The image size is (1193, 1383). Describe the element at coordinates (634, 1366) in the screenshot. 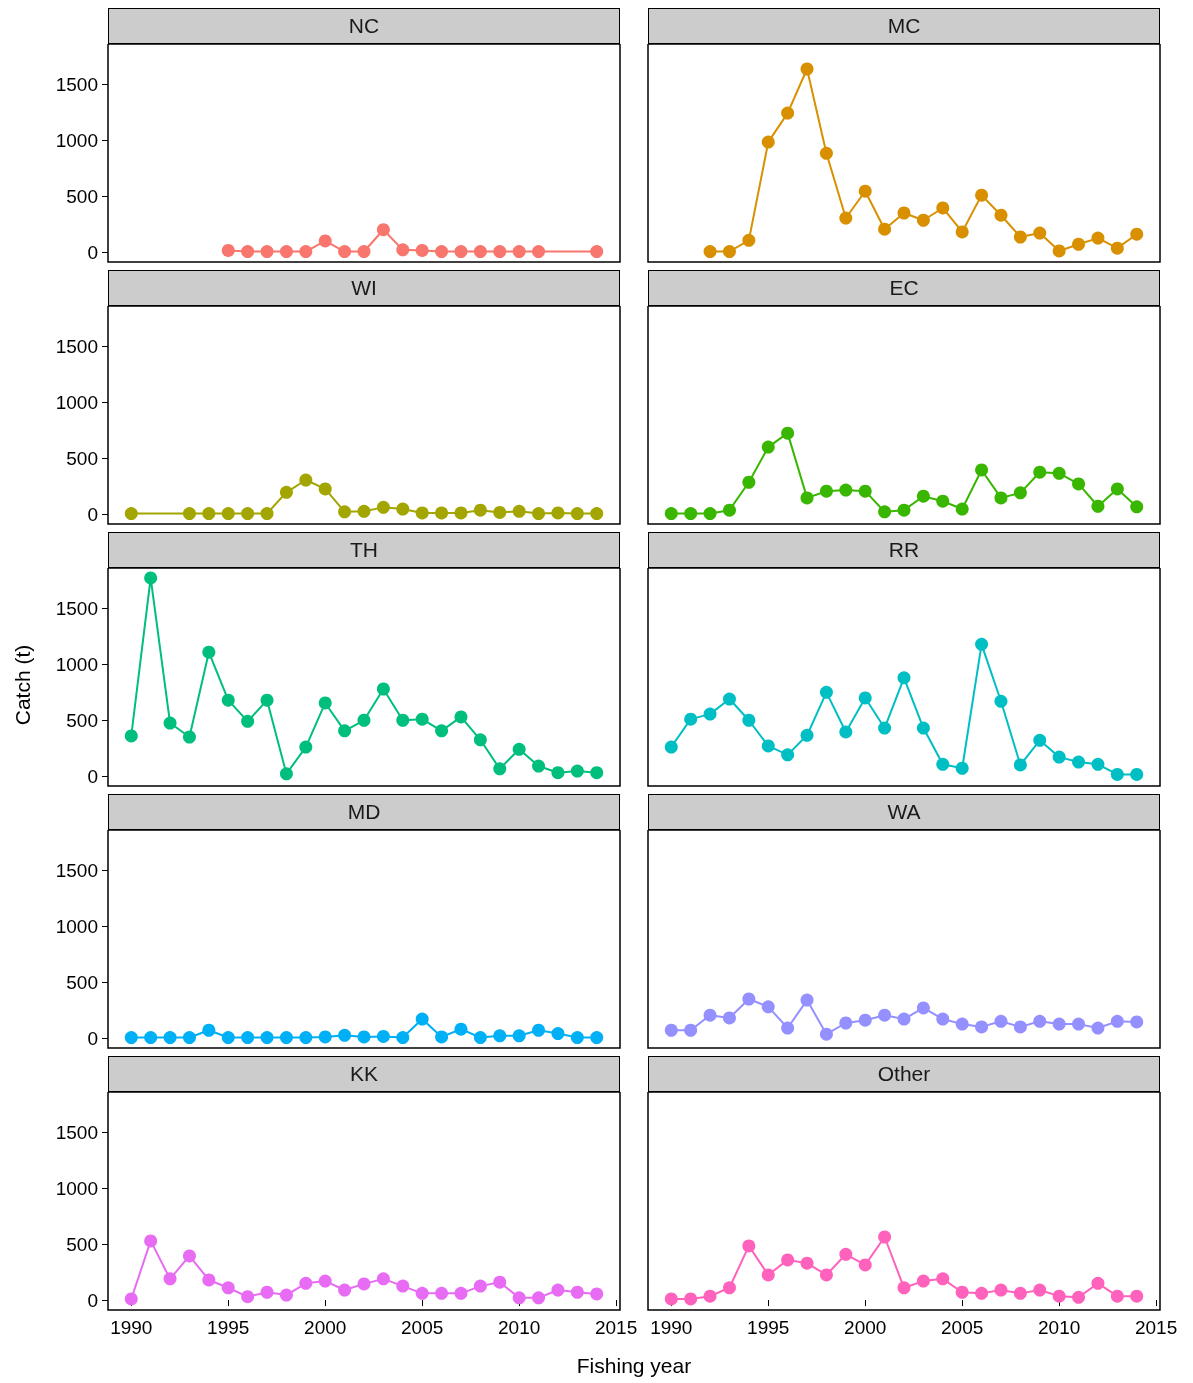

I see `x-axis-title: Fishing year` at that location.